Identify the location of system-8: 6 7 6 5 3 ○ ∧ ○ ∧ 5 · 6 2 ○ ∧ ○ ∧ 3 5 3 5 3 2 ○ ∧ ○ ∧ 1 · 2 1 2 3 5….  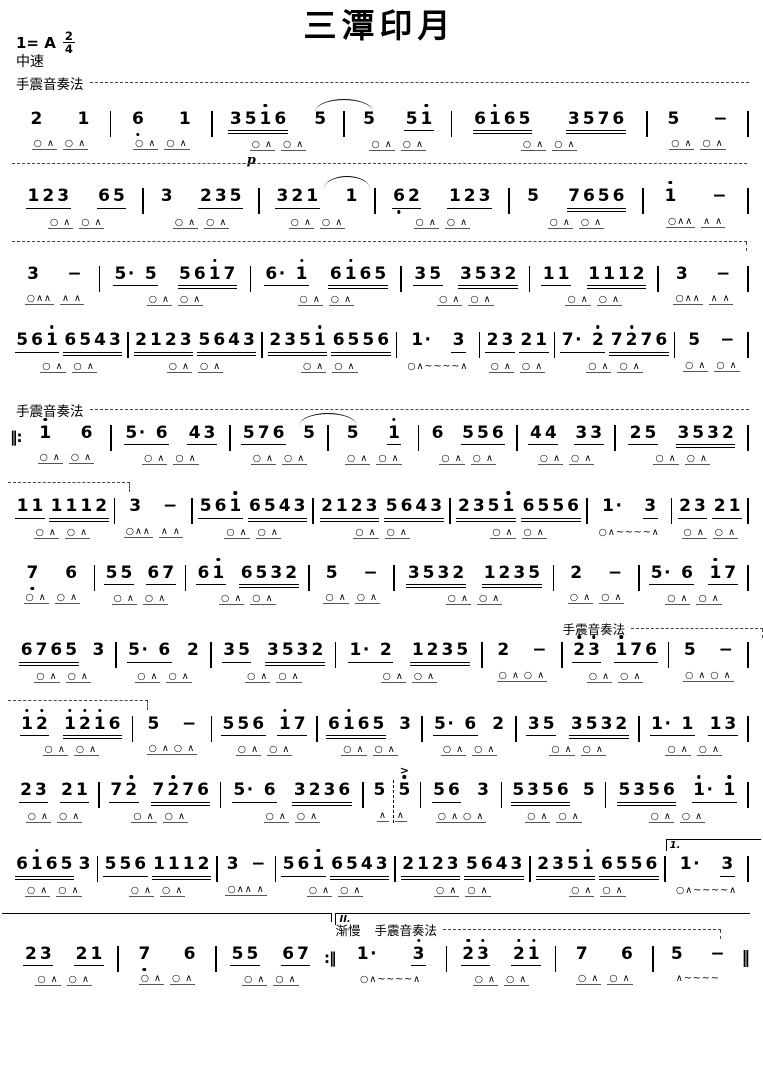
(386, 650).